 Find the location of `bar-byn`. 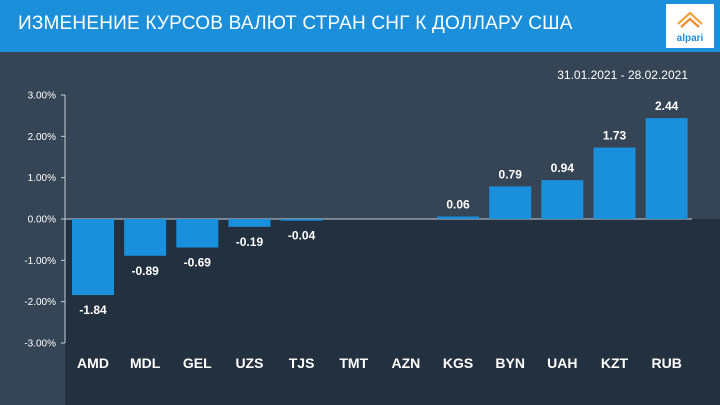

bar-byn is located at coordinates (510, 202).